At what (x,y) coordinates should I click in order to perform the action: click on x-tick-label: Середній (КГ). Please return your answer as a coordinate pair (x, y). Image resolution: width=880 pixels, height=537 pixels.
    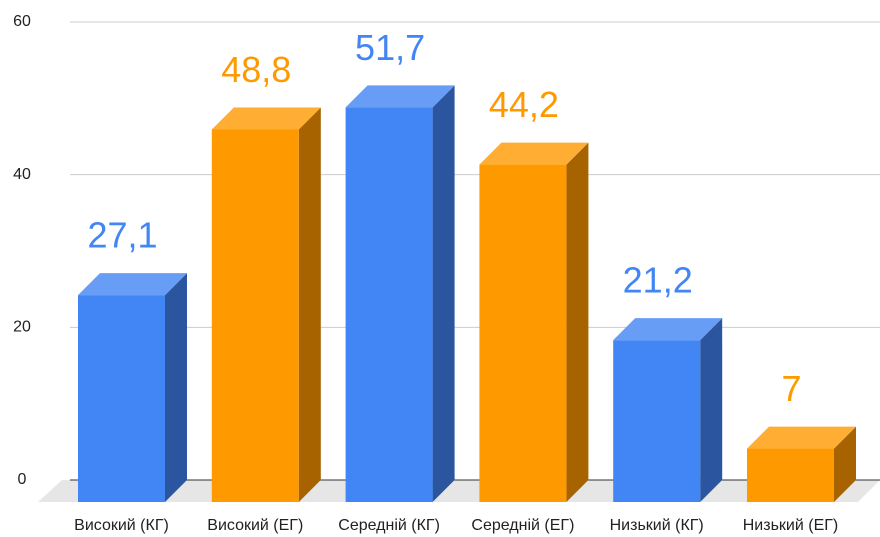
    Looking at the image, I should click on (389, 525).